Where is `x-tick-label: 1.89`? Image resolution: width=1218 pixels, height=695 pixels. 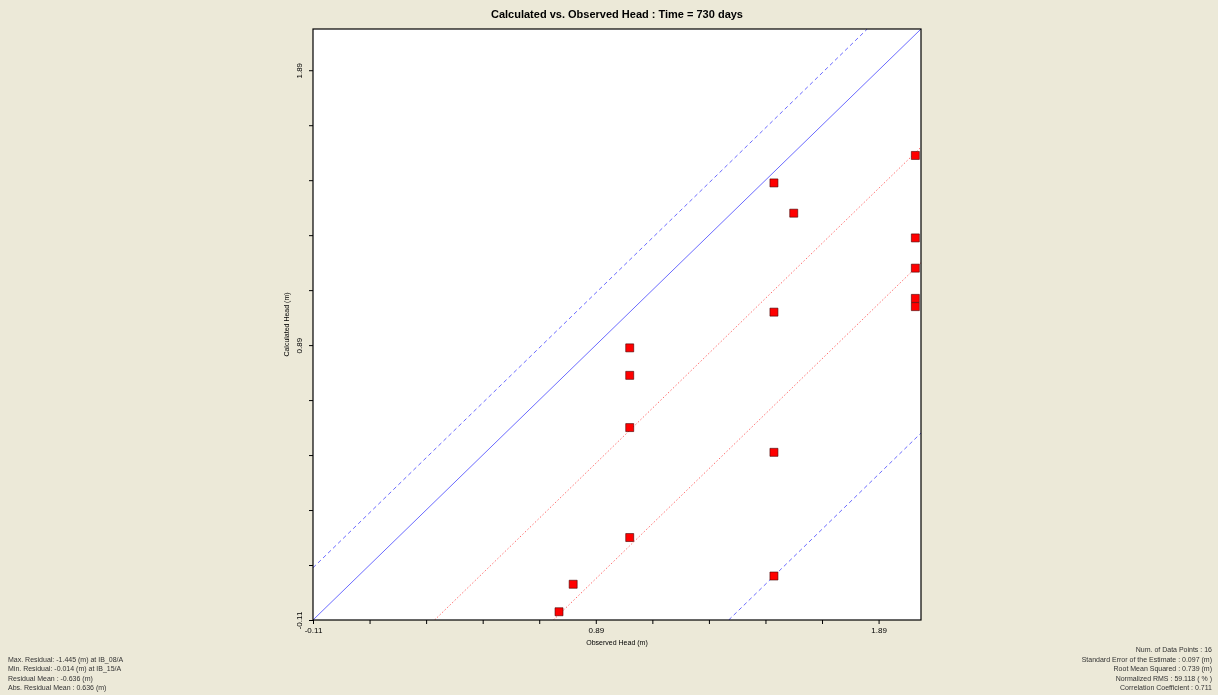 x-tick-label: 1.89 is located at coordinates (879, 630).